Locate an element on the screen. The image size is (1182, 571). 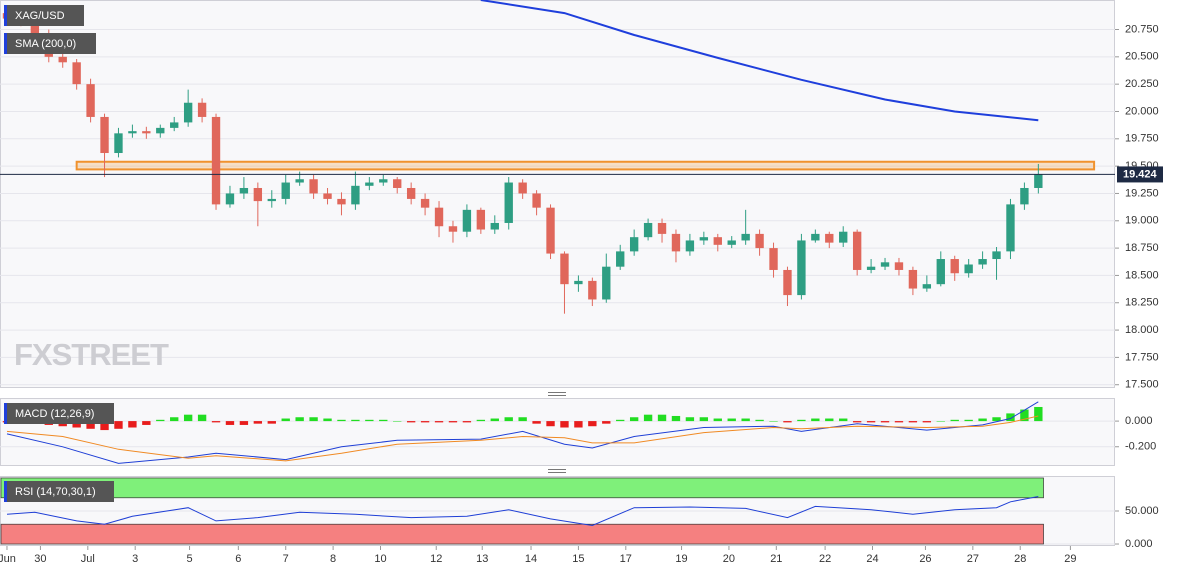
legend-label: MACD (12,26,9) is located at coordinates (54, 414).